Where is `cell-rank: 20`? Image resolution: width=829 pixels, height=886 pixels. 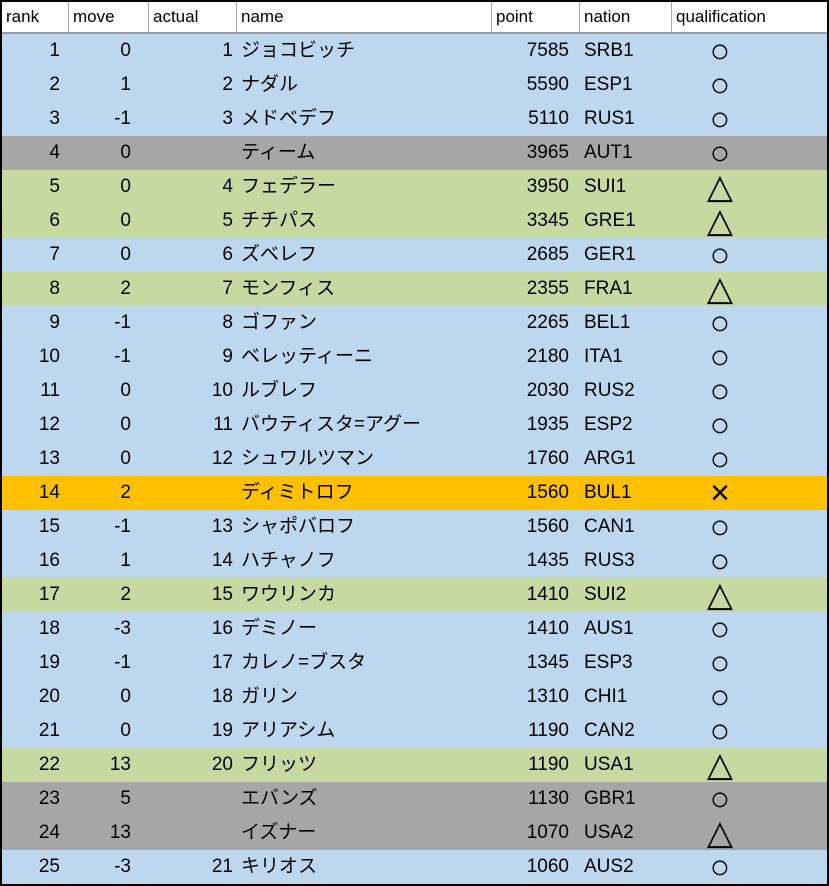 cell-rank: 20 is located at coordinates (49, 696).